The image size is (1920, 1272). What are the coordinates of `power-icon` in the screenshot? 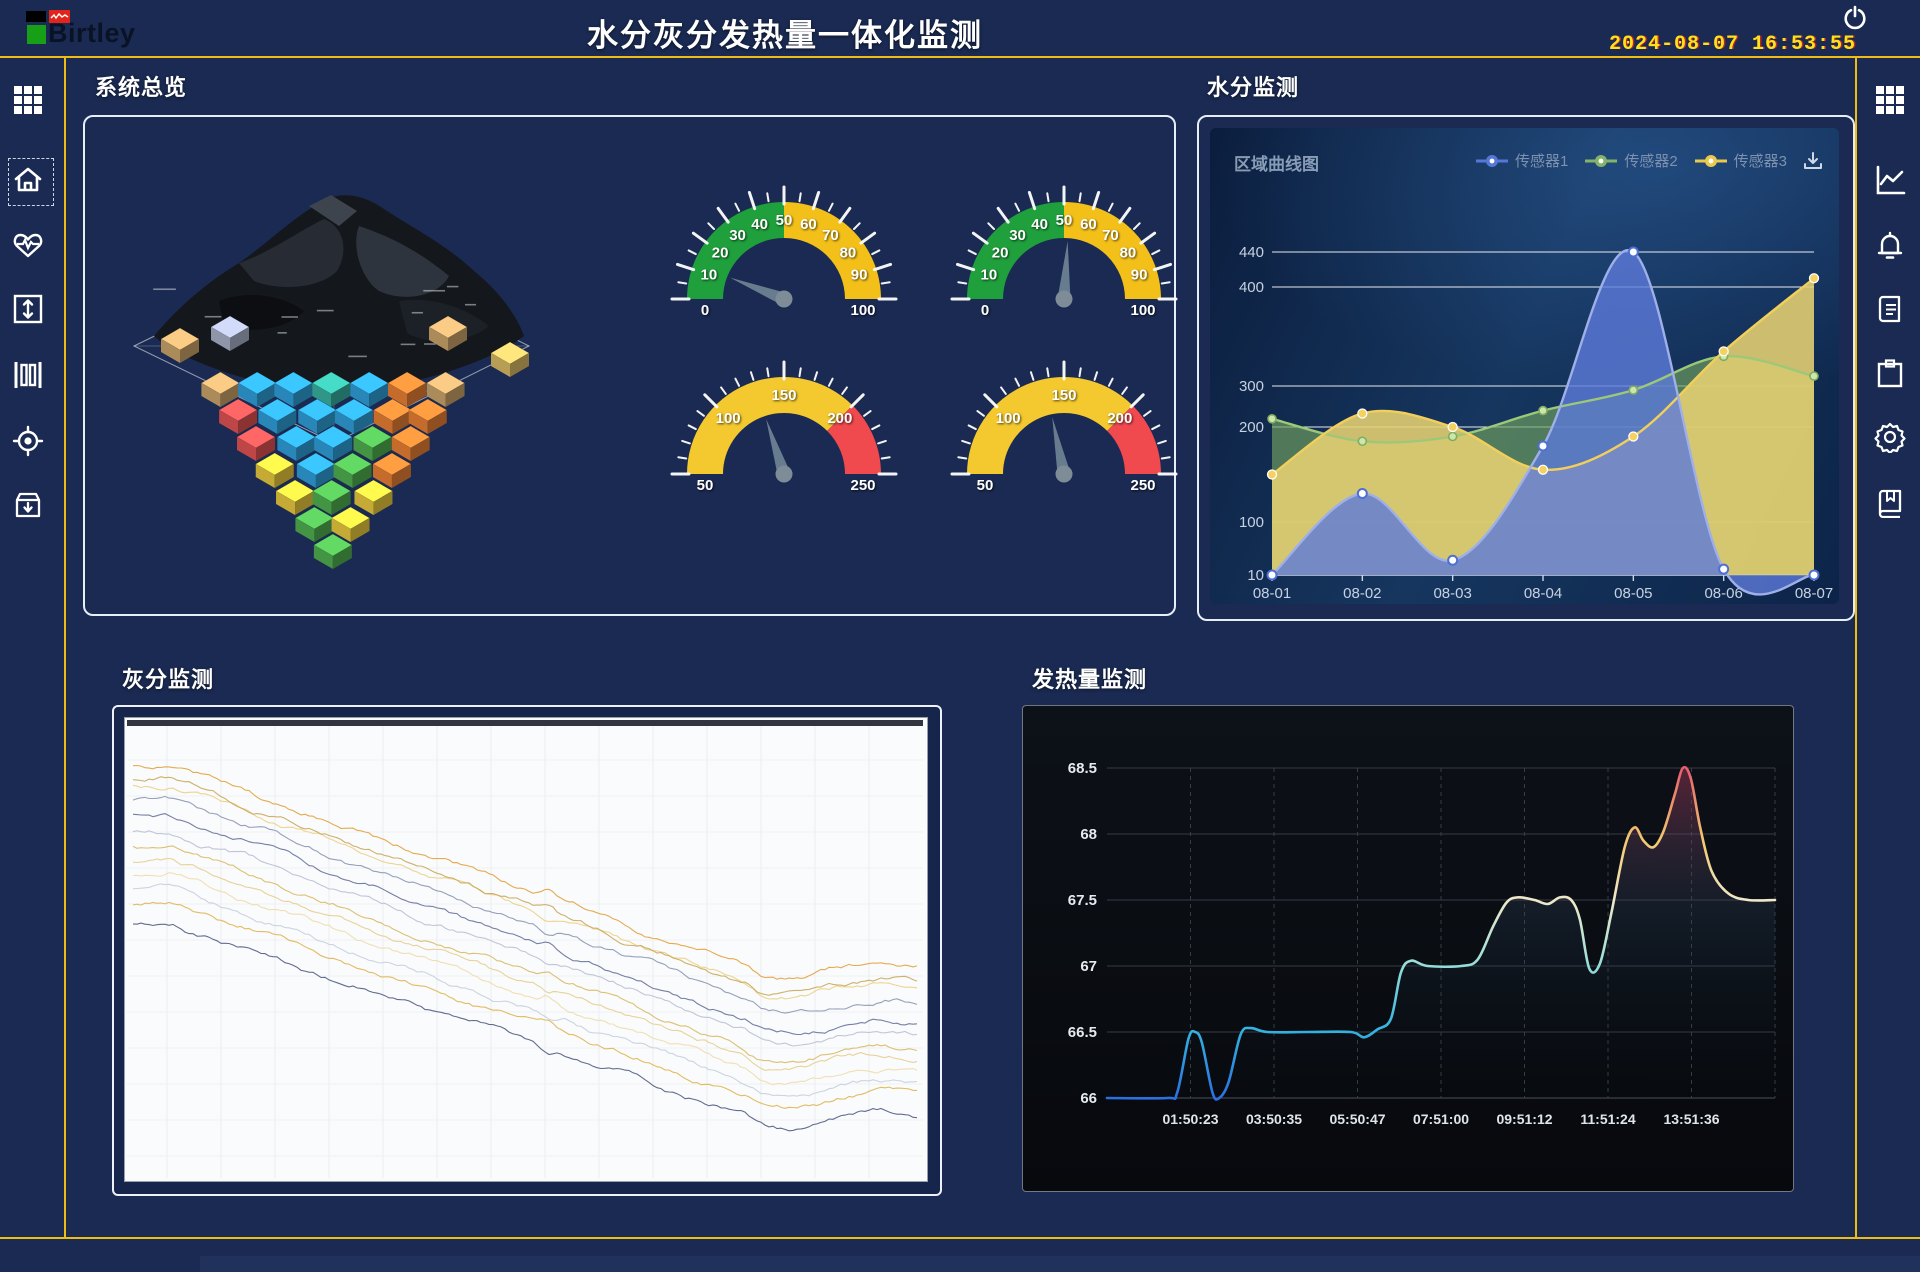 It's located at (1855, 18).